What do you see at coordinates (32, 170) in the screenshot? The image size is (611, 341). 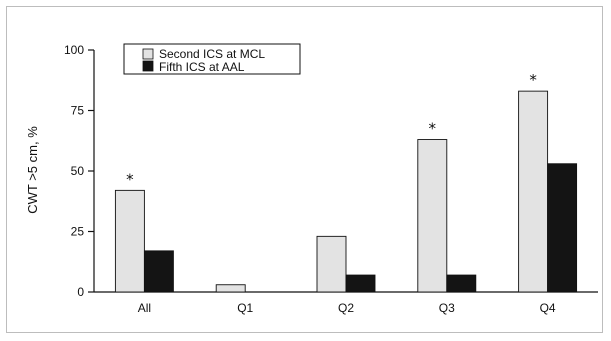 I see `y-axis-title: CWT >5 cm, %` at bounding box center [32, 170].